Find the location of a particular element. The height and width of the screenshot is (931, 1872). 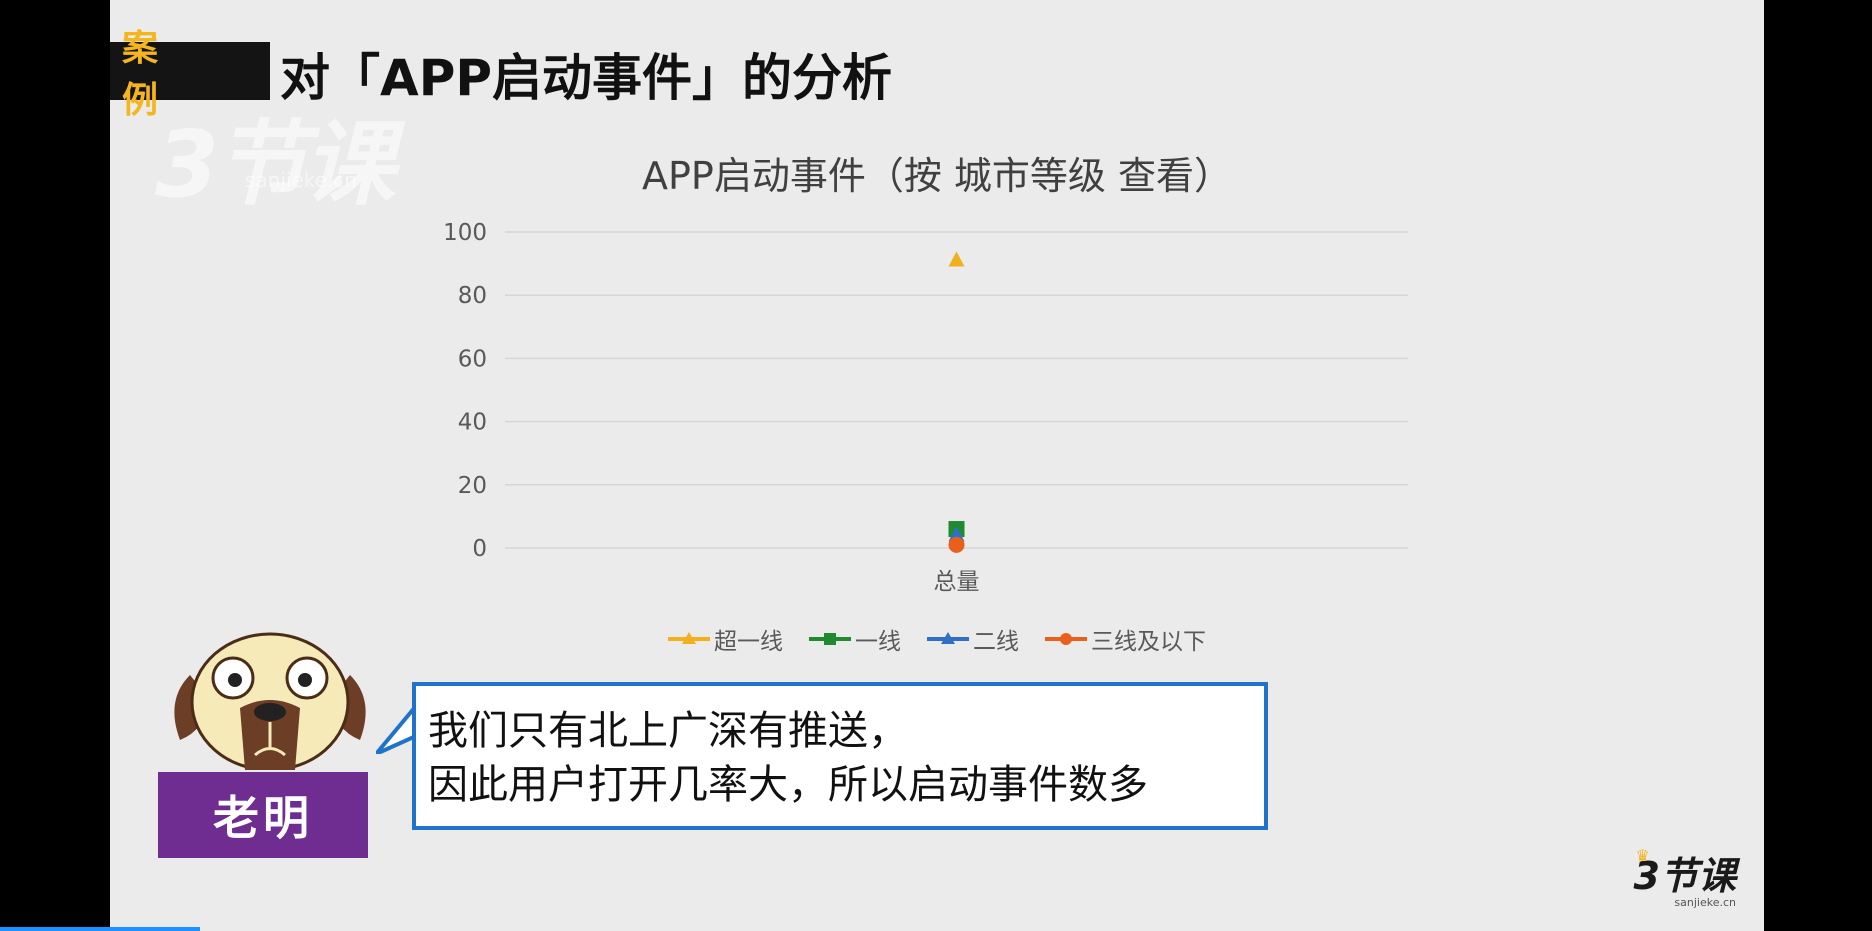

speech-line-1: 我们只有北上广深有推送， is located at coordinates (668, 731).